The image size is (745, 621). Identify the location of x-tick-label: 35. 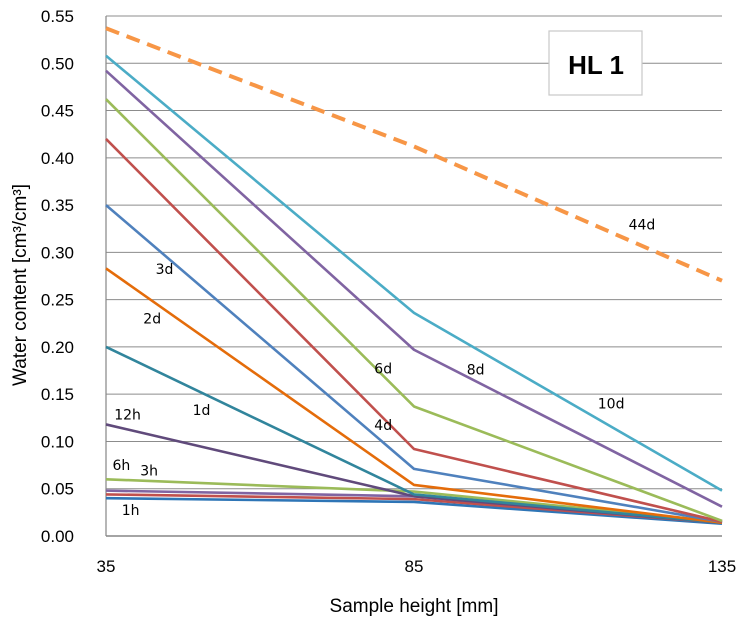
(106, 566).